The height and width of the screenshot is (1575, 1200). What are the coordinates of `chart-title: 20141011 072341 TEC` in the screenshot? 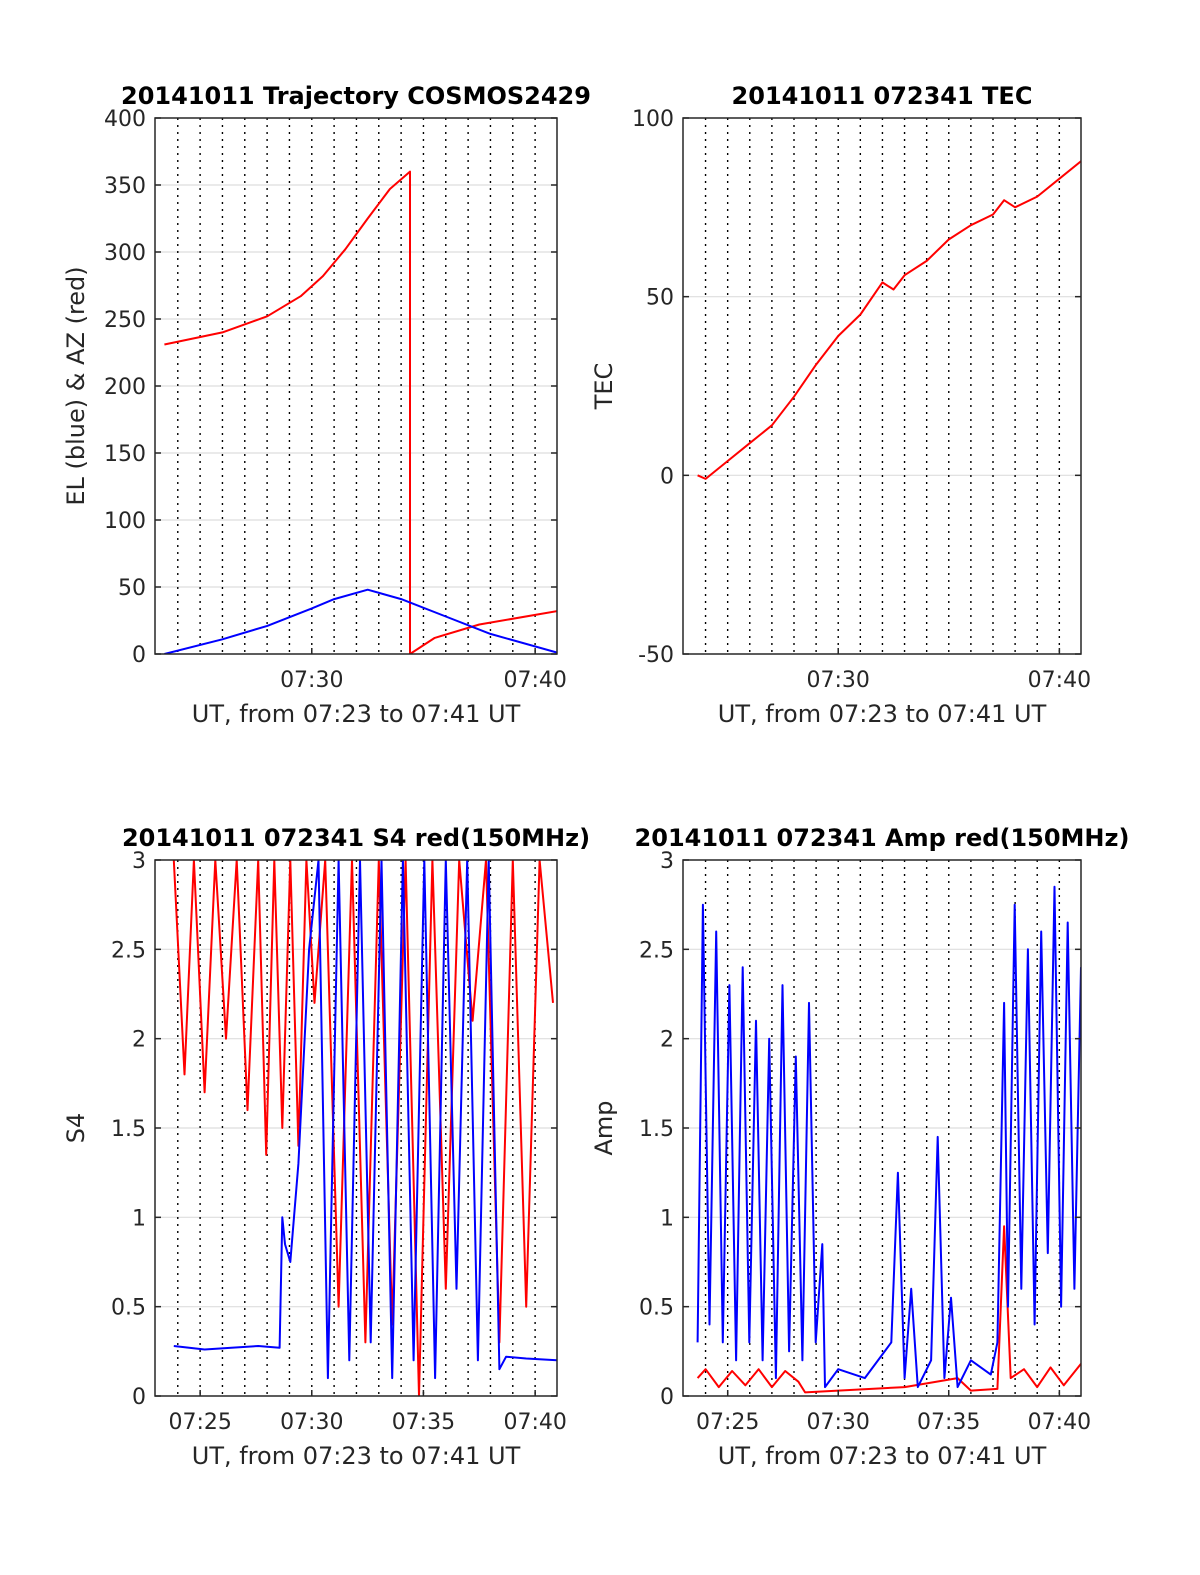 It's located at (882, 96).